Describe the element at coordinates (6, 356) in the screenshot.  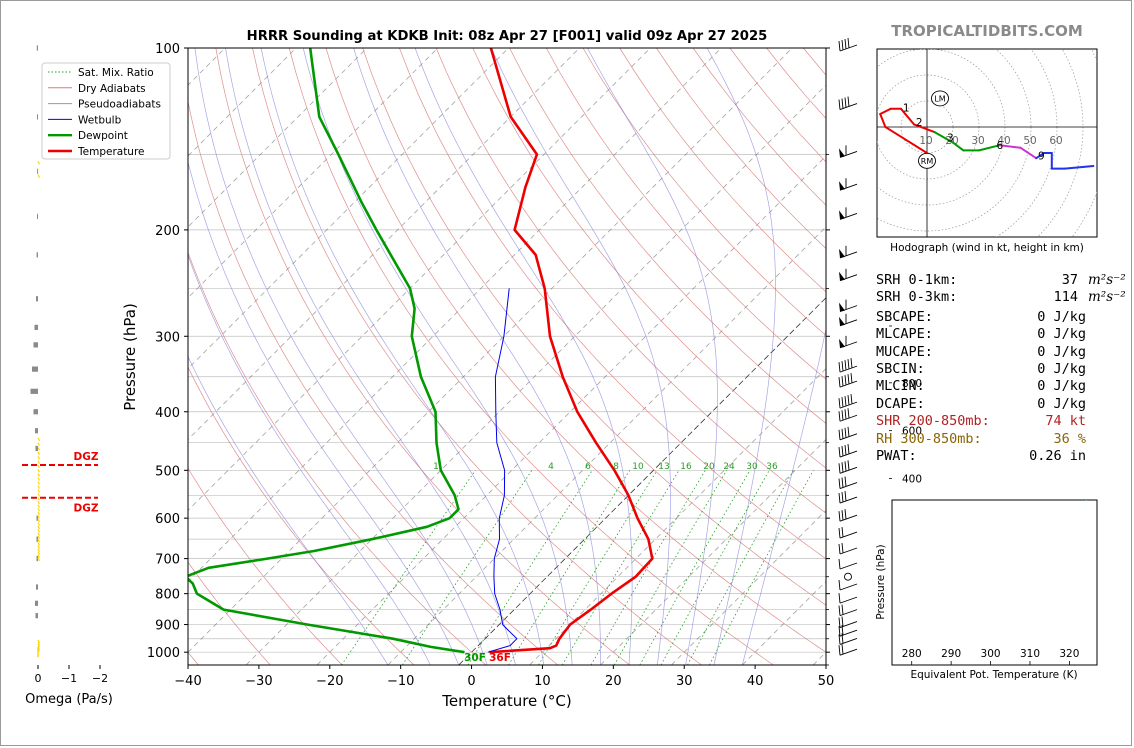
I see `isotherm-line` at that location.